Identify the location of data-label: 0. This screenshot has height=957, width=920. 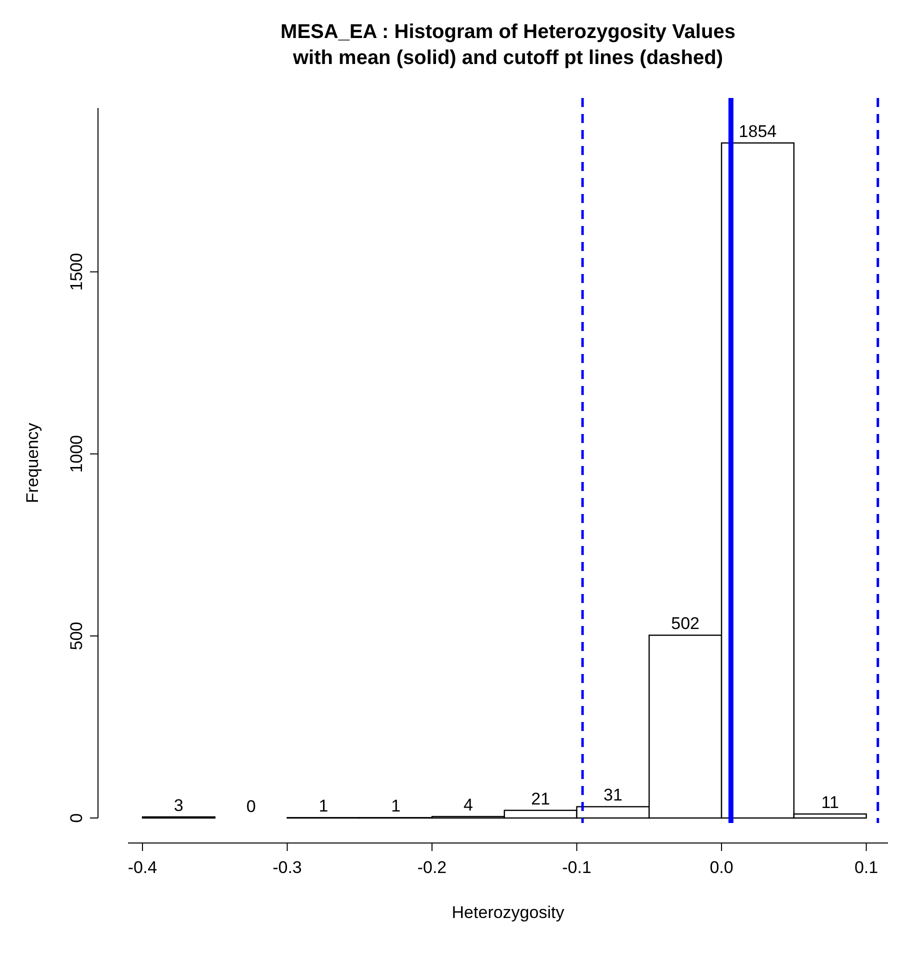
(251, 806).